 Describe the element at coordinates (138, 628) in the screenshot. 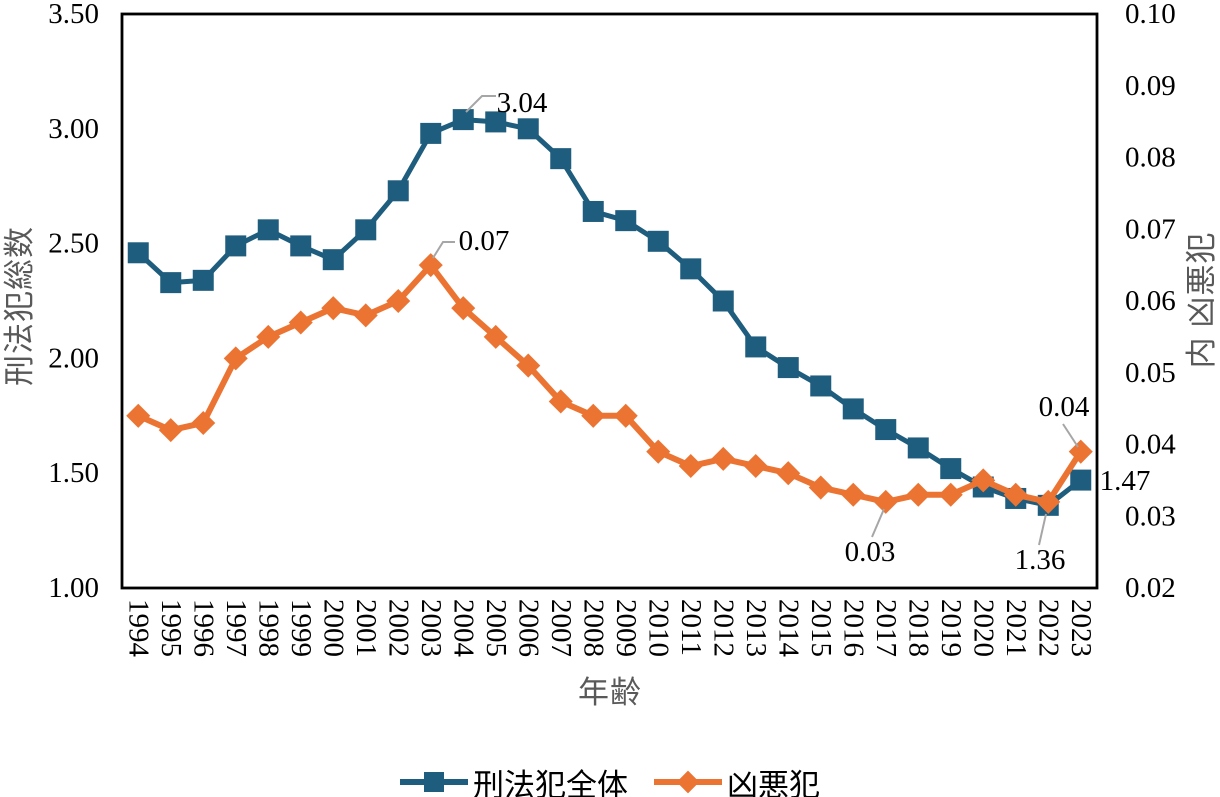

I see `x-tick-label: 1994` at that location.